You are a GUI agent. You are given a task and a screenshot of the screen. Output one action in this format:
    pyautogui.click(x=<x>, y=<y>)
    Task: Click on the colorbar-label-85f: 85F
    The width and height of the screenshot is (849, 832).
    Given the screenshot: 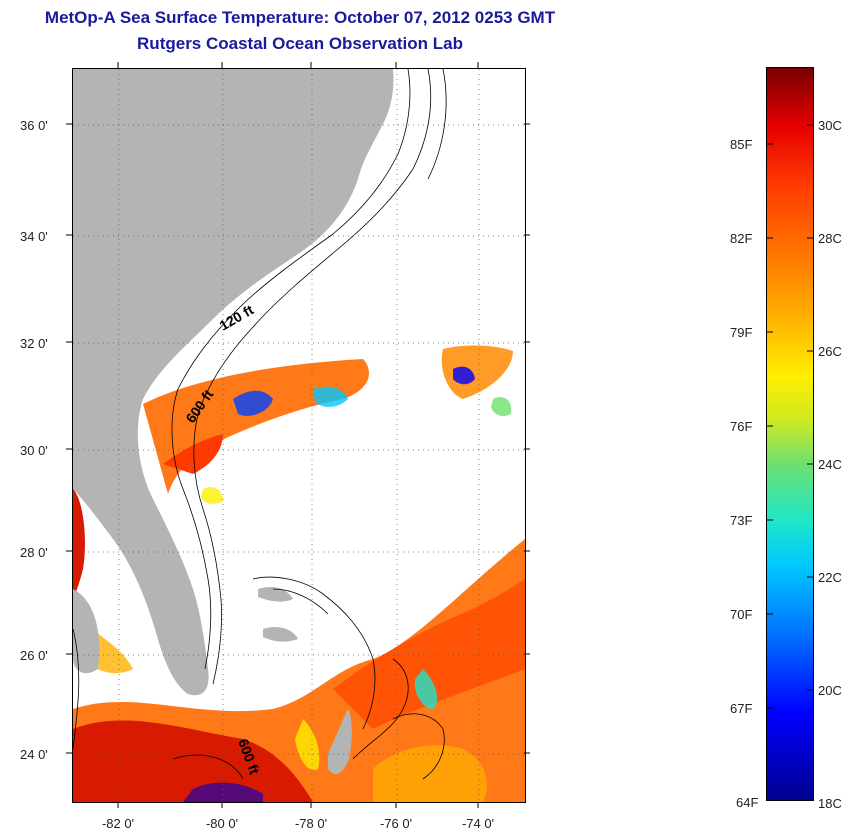 What is the action you would take?
    pyautogui.click(x=741, y=144)
    